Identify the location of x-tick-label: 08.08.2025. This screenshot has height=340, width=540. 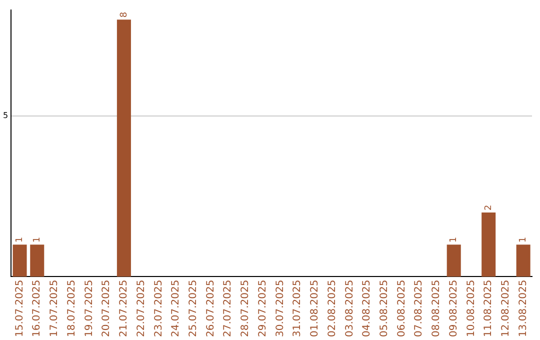
(436, 309).